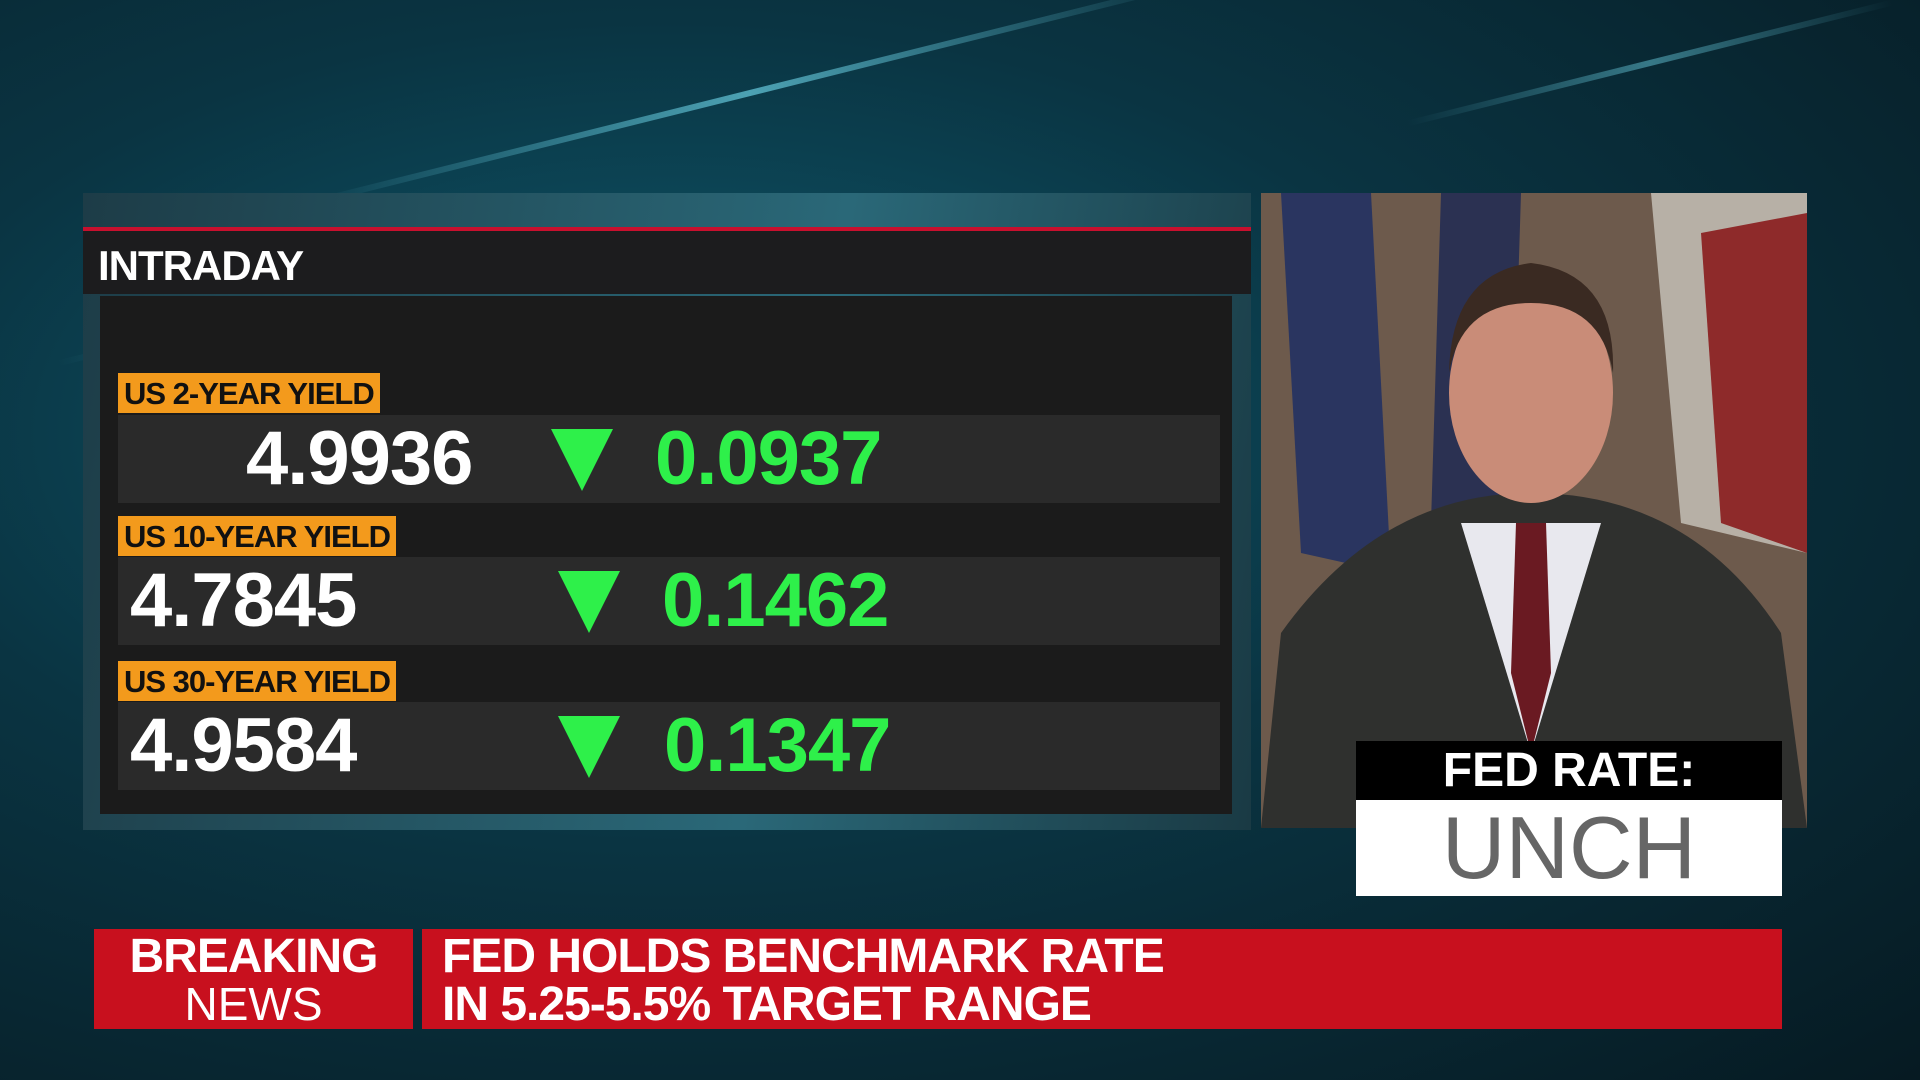 Image resolution: width=1920 pixels, height=1080 pixels. I want to click on panel-header, so click(667, 262).